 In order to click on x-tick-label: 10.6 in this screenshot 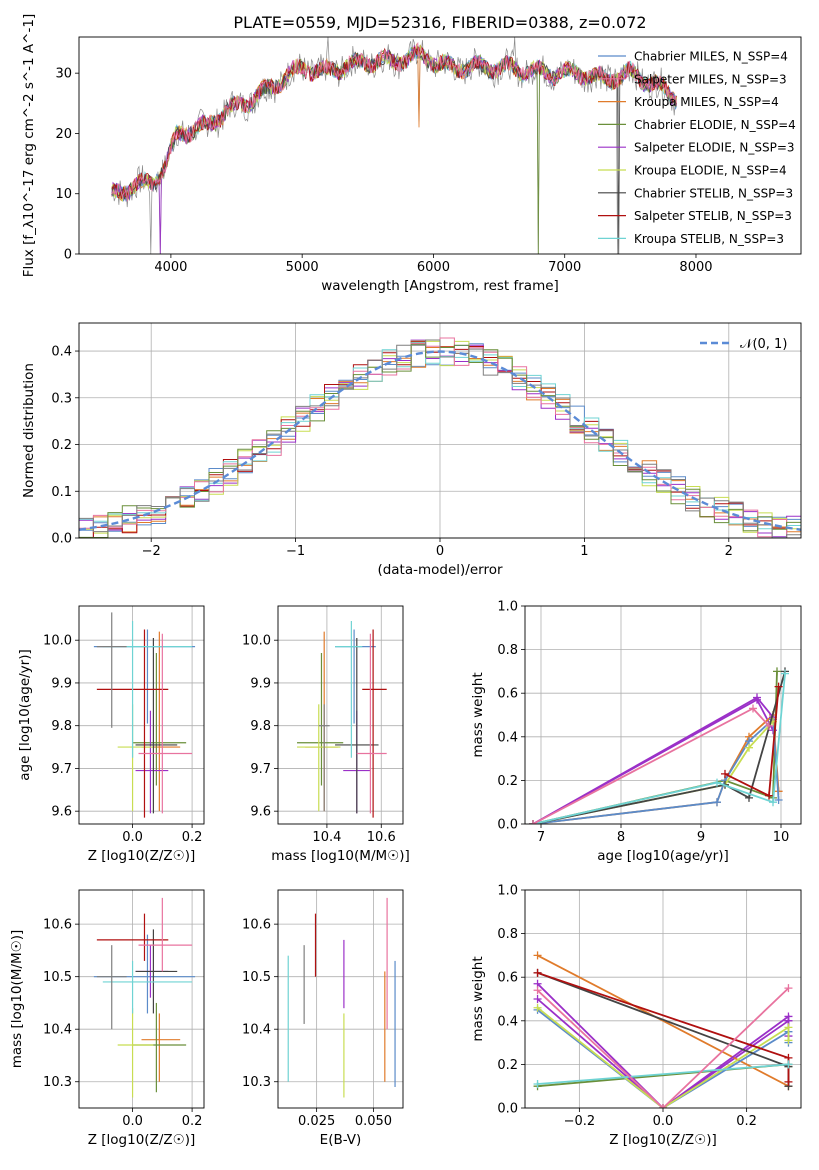, I will do `click(381, 837)`.